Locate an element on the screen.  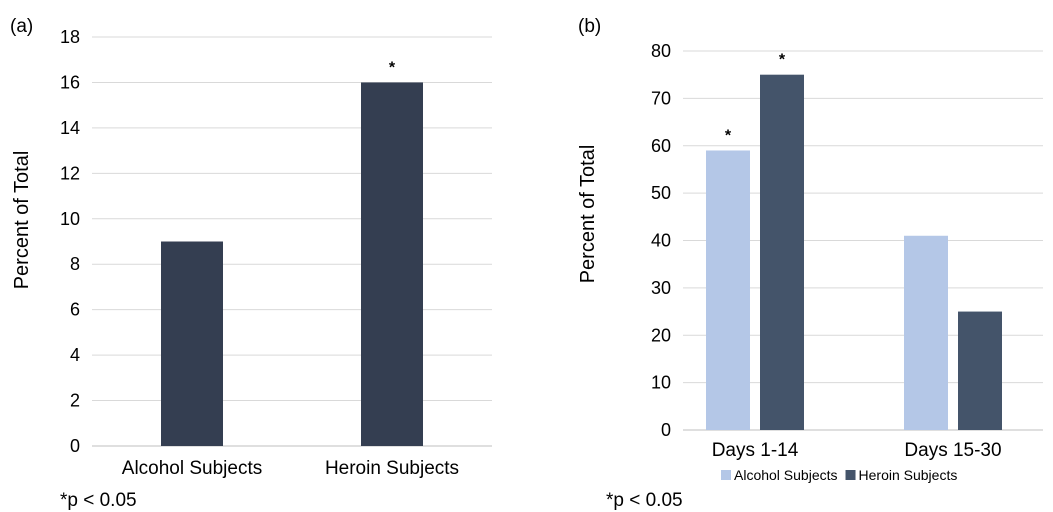
x-tick-labels-a: Alcohol Subjects Heroin Subjects is located at coordinates (290, 468).